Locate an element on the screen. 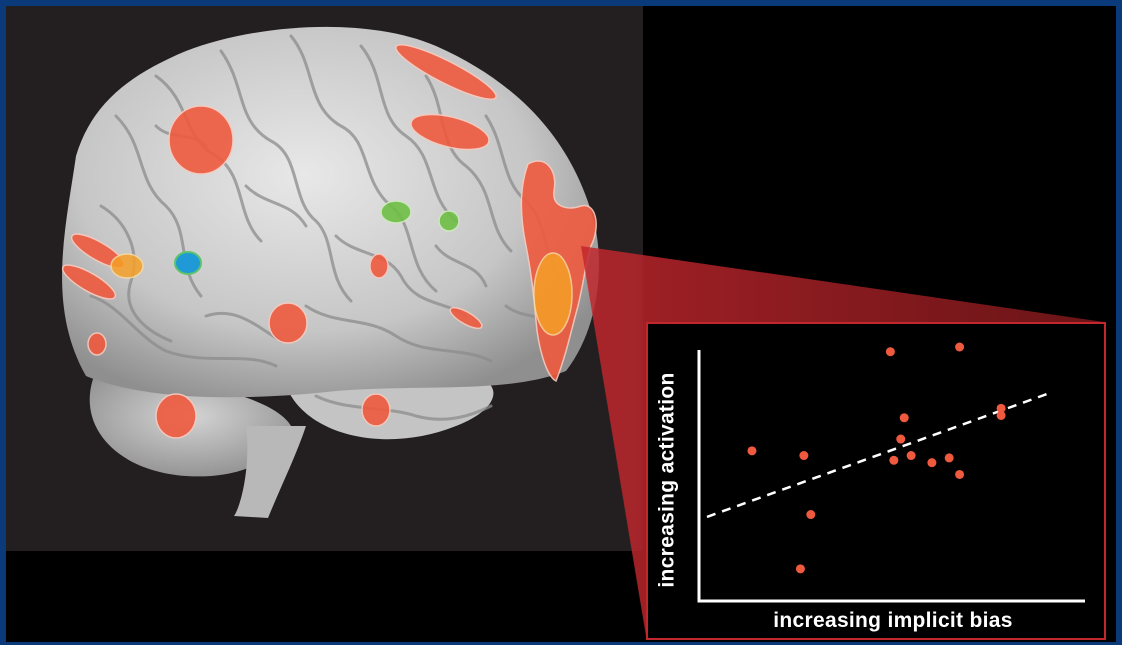 The image size is (1122, 645). y-axis-label: increasing activation is located at coordinates (668, 480).